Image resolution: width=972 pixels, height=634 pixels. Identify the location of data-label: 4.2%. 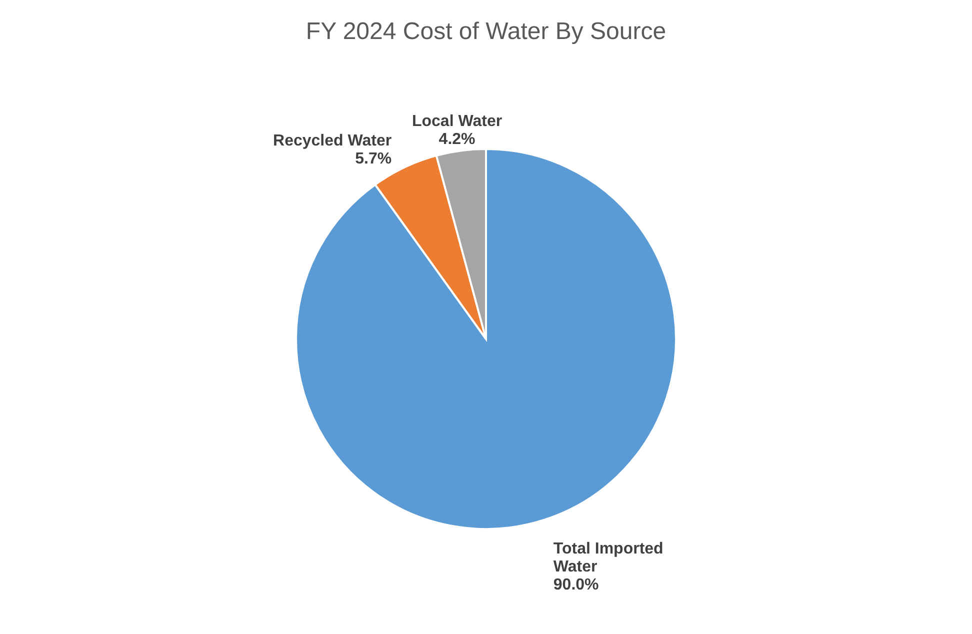
(457, 139).